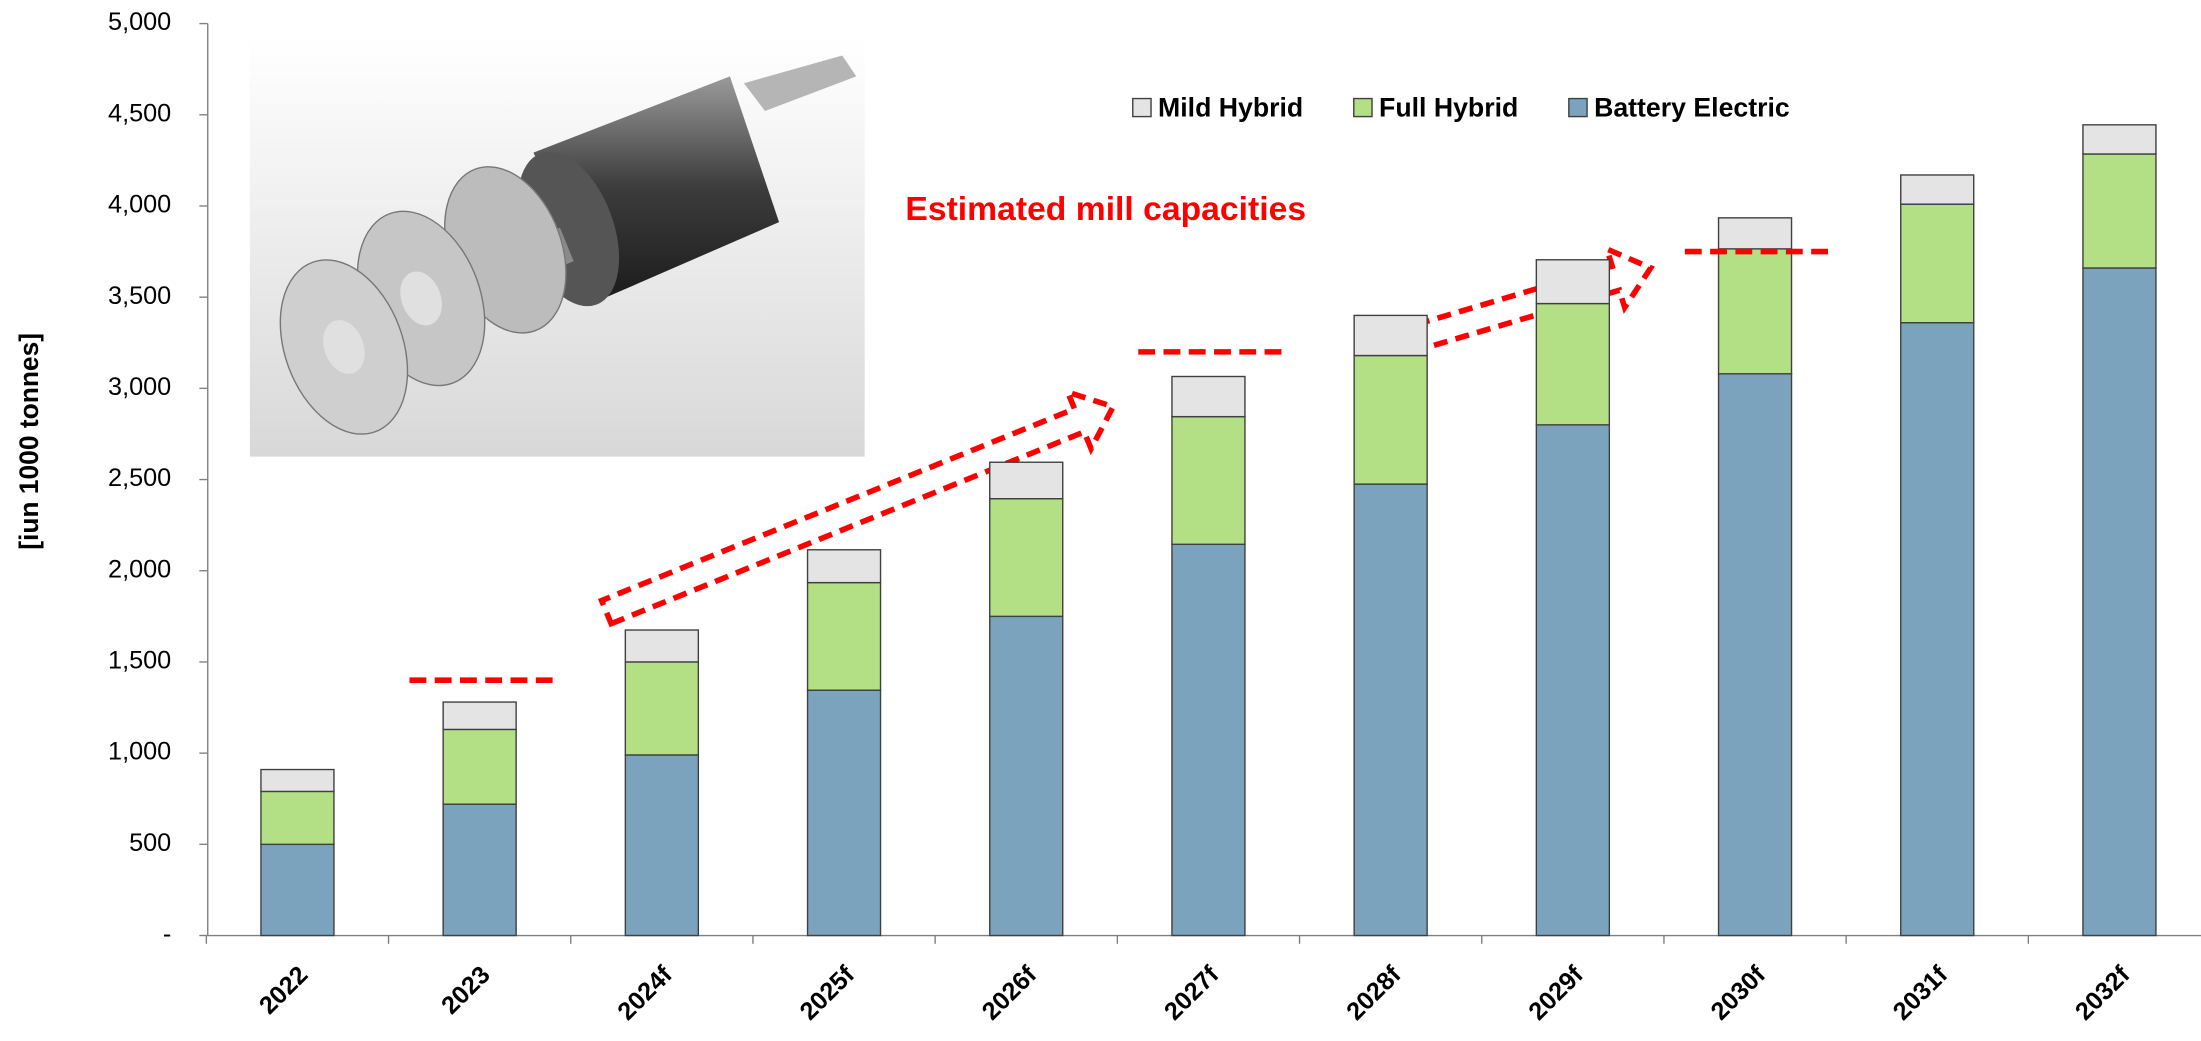 Image resolution: width=2201 pixels, height=1041 pixels. I want to click on x-tick-label: 2029f, so click(1556, 992).